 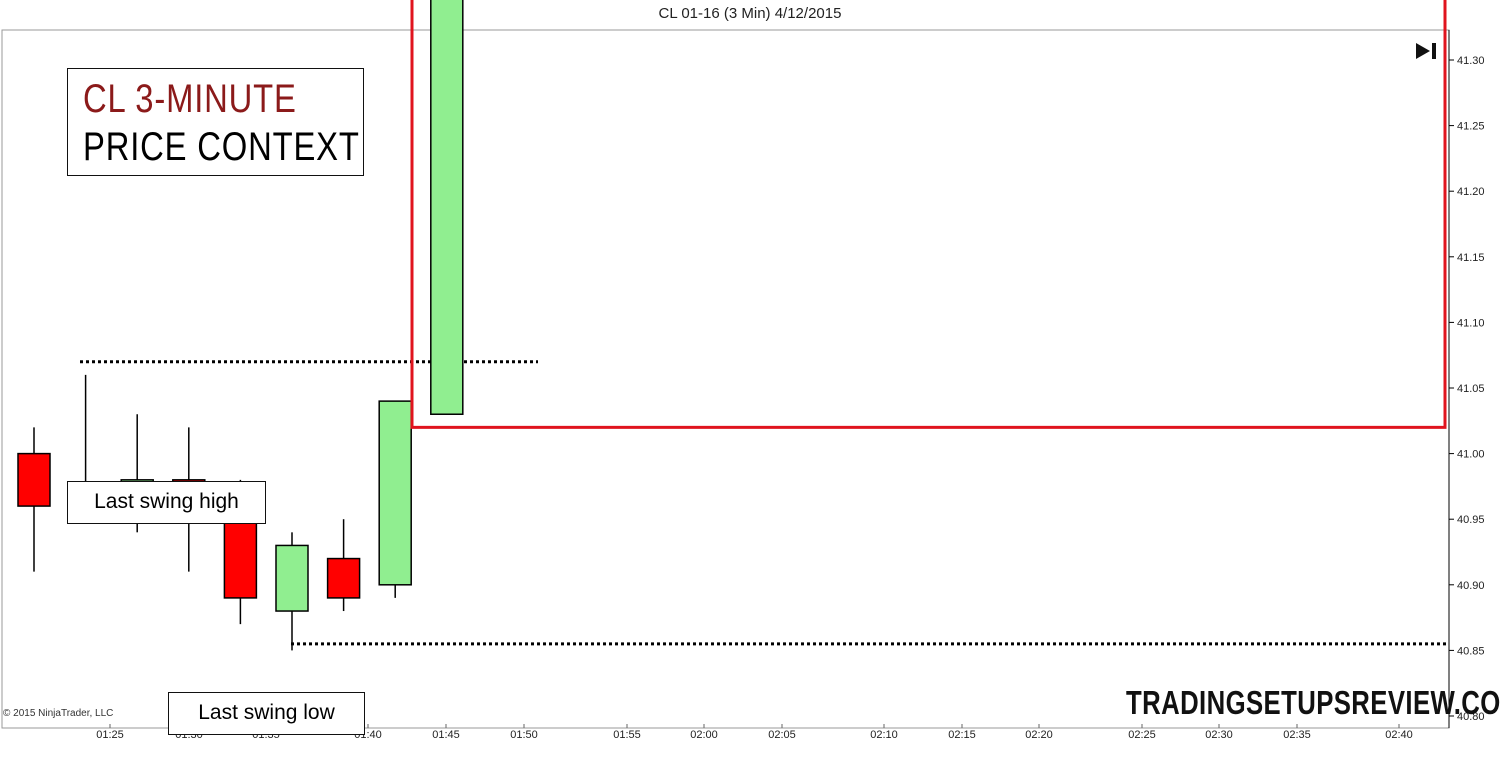 I want to click on y-tick-label: 40.95, so click(x=1471, y=520).